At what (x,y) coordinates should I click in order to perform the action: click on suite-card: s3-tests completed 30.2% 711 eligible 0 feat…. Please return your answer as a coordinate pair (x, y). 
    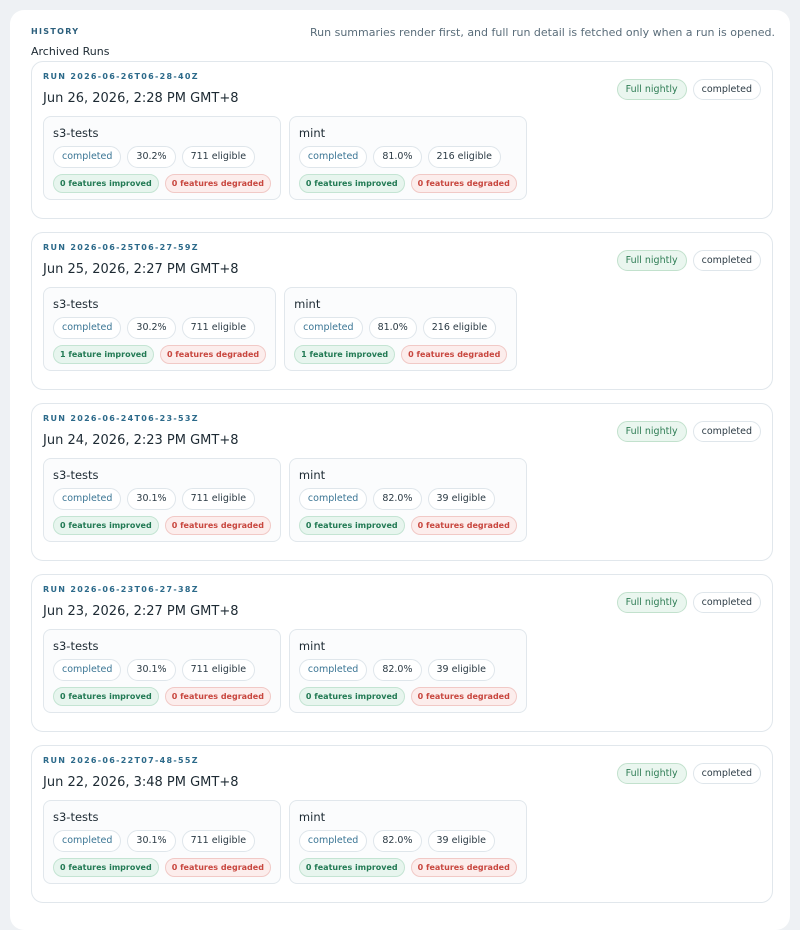
    Looking at the image, I should click on (162, 158).